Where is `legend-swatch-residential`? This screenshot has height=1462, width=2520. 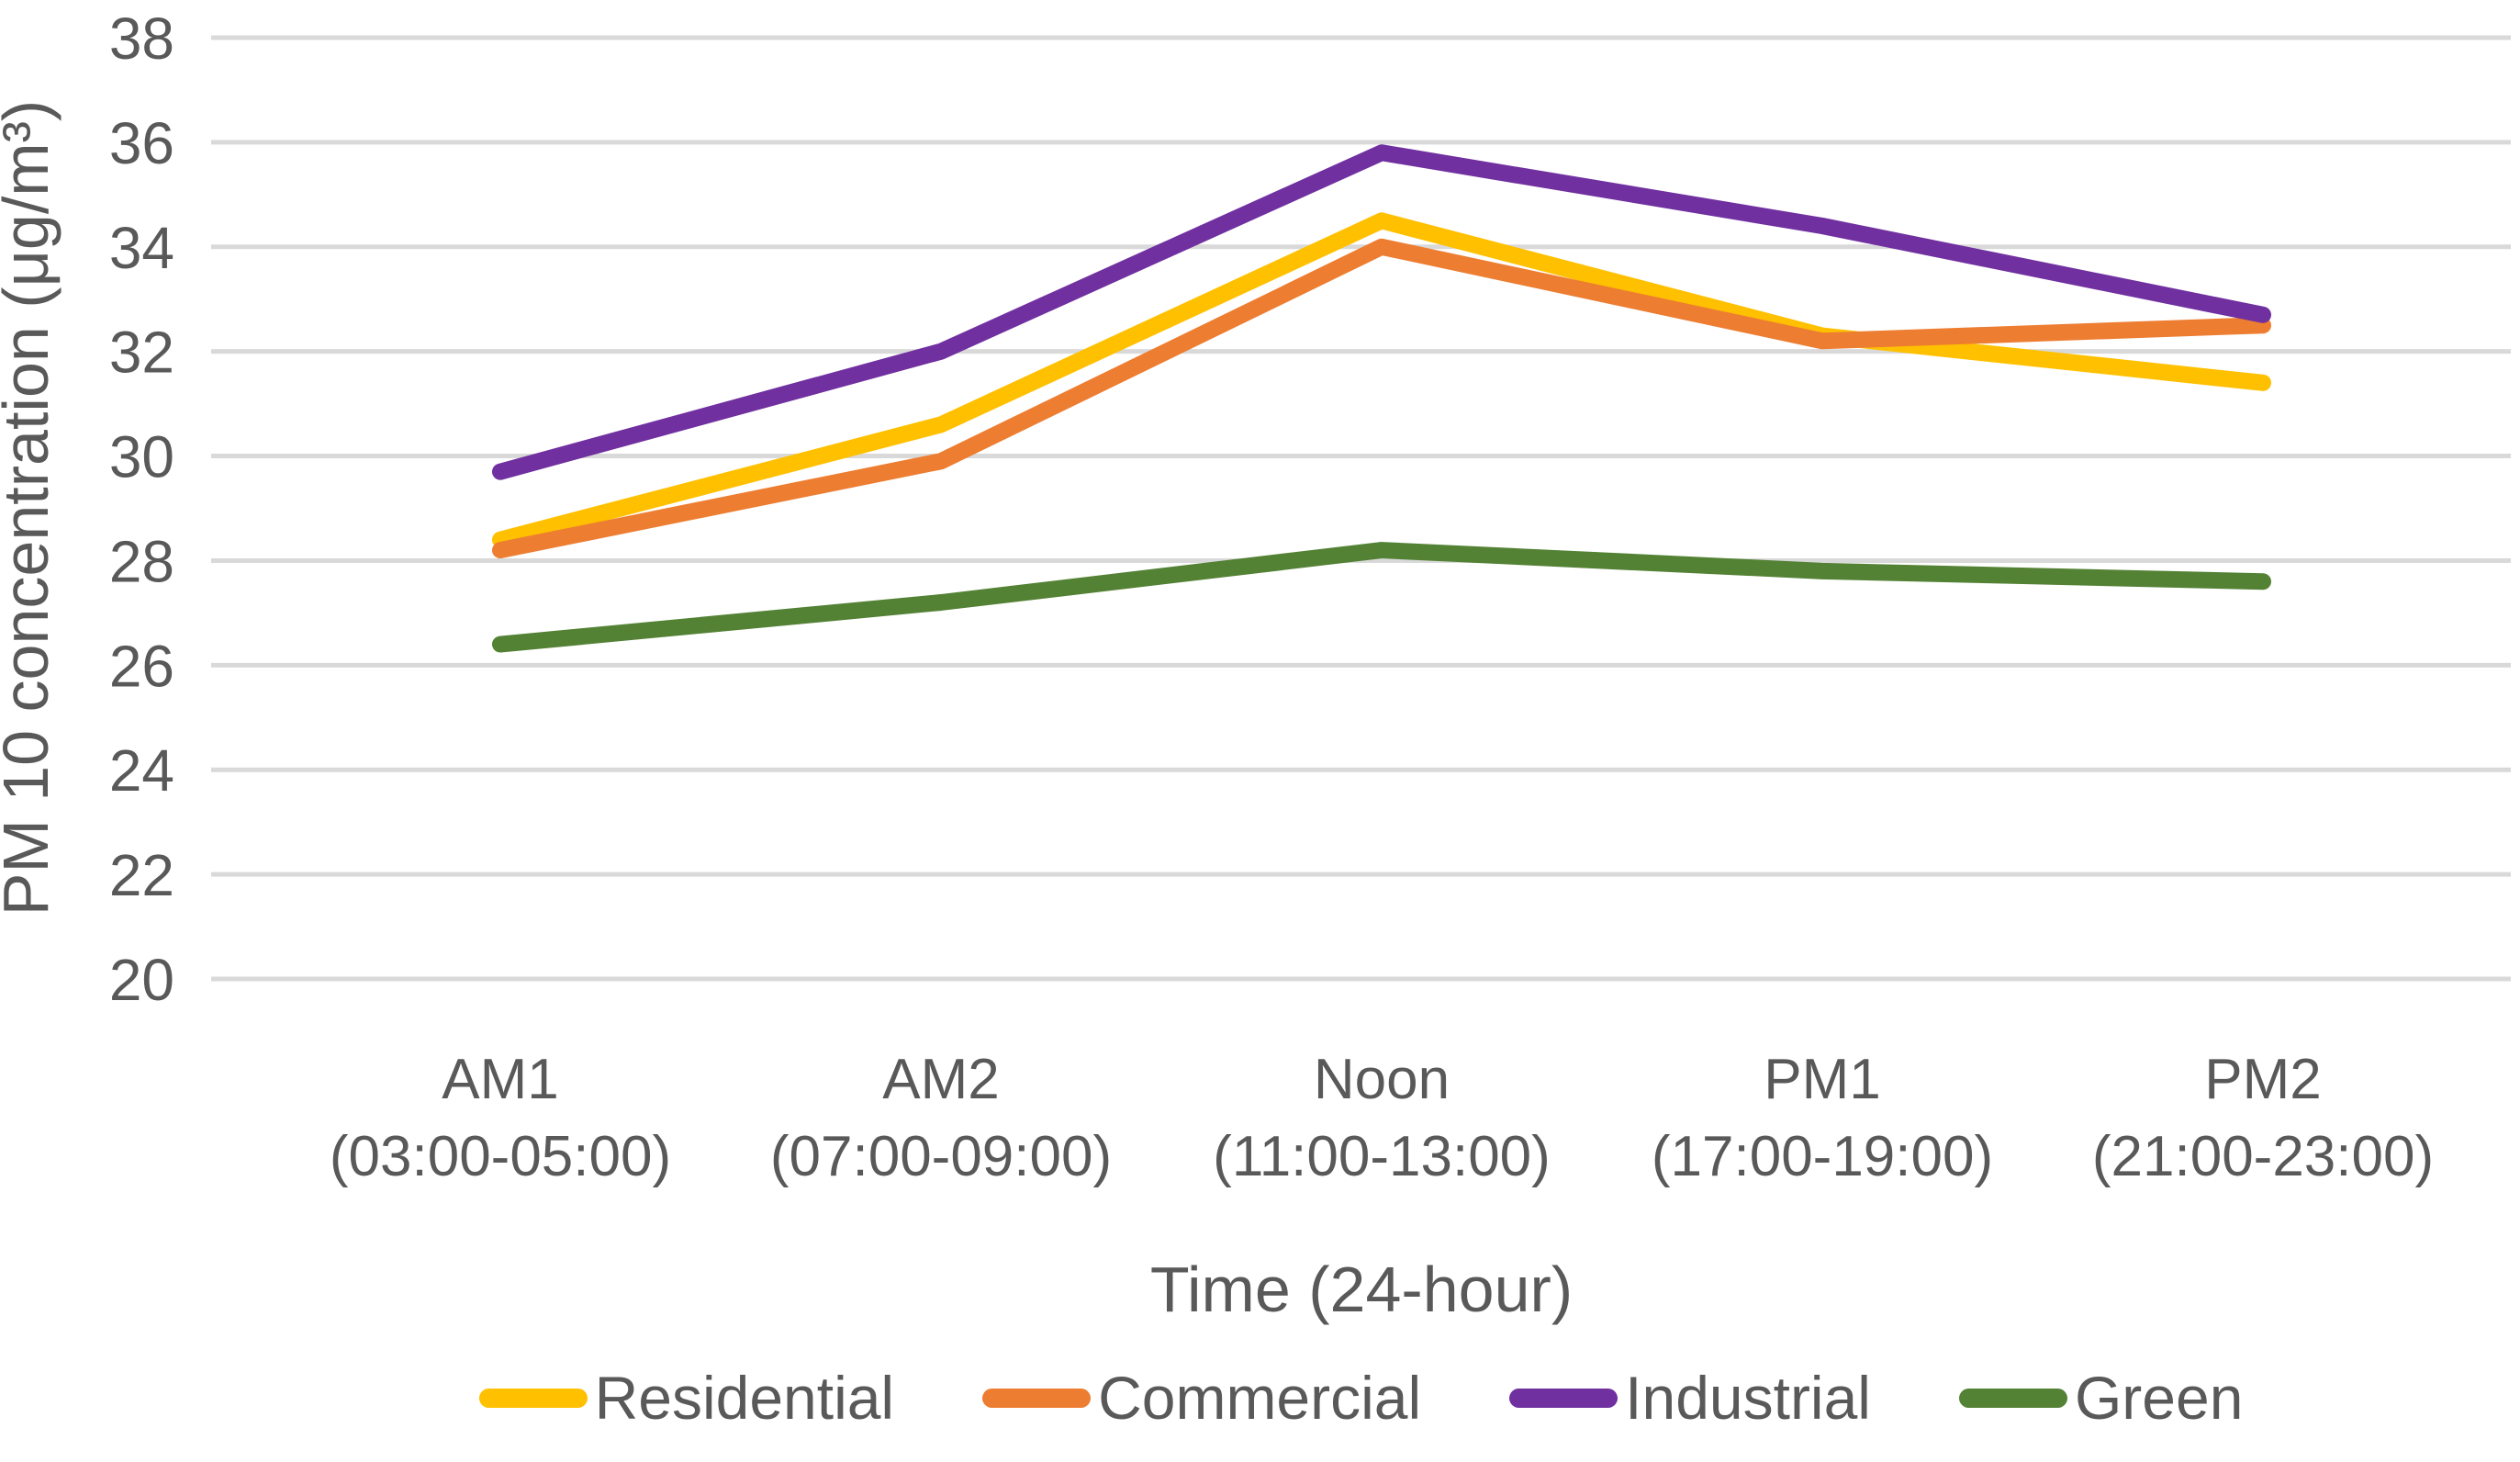
legend-swatch-residential is located at coordinates (533, 1398).